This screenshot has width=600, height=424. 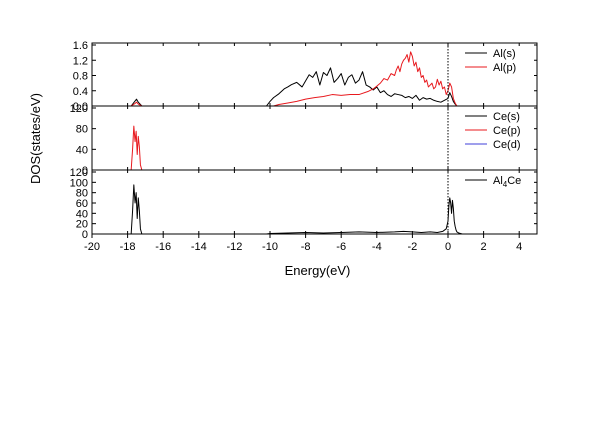 I want to click on x-tick-label: -16, so click(x=163, y=247).